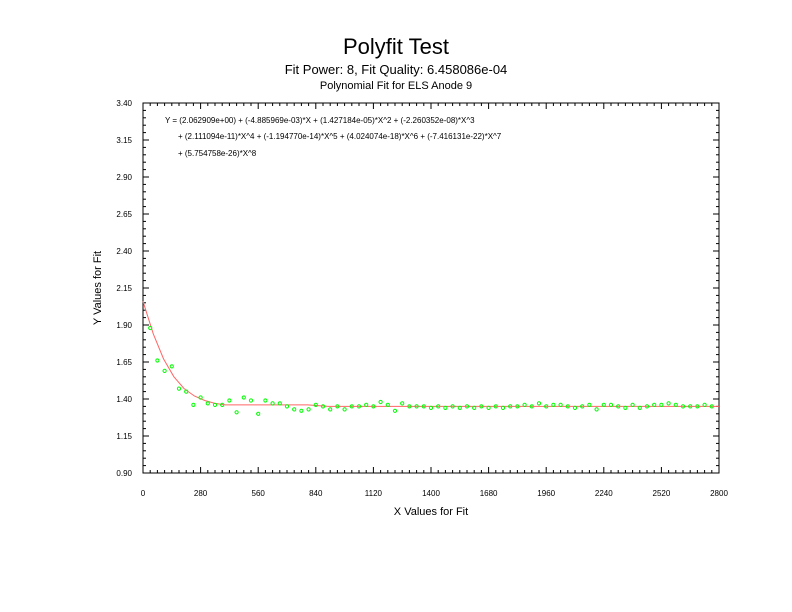 Image resolution: width=792 pixels, height=612 pixels. What do you see at coordinates (396, 46) in the screenshot?
I see `chart-title: Polyfit Test` at bounding box center [396, 46].